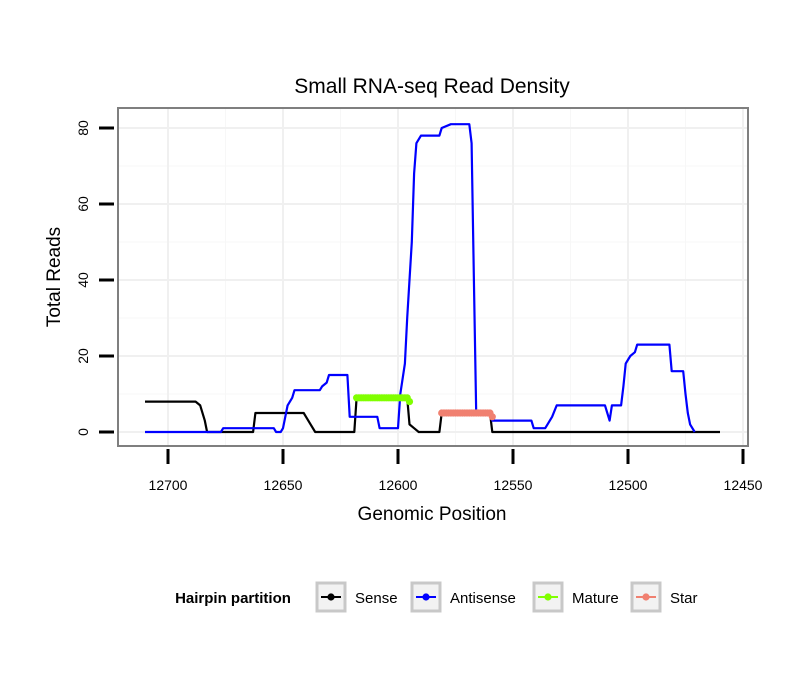  I want to click on x-tick-label: 12650, so click(283, 485).